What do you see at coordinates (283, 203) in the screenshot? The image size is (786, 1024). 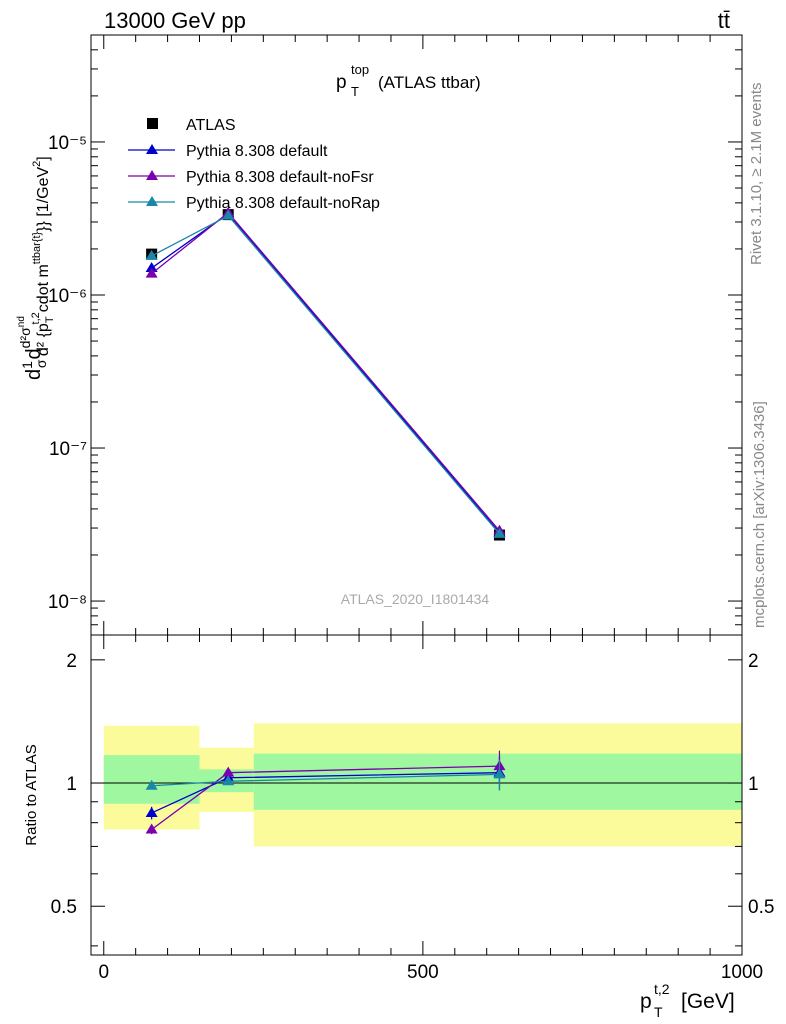 I see `legend-label-norap: Pythia 8.308 default-noRap` at bounding box center [283, 203].